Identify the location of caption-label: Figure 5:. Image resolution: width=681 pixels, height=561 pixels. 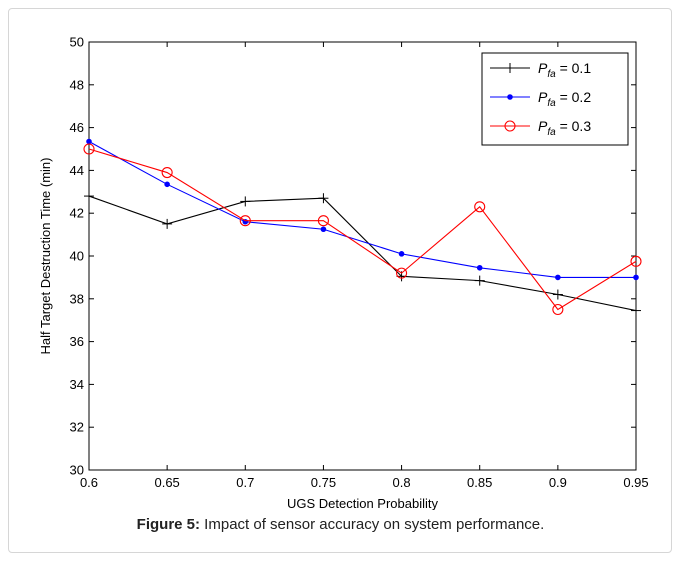
(168, 524).